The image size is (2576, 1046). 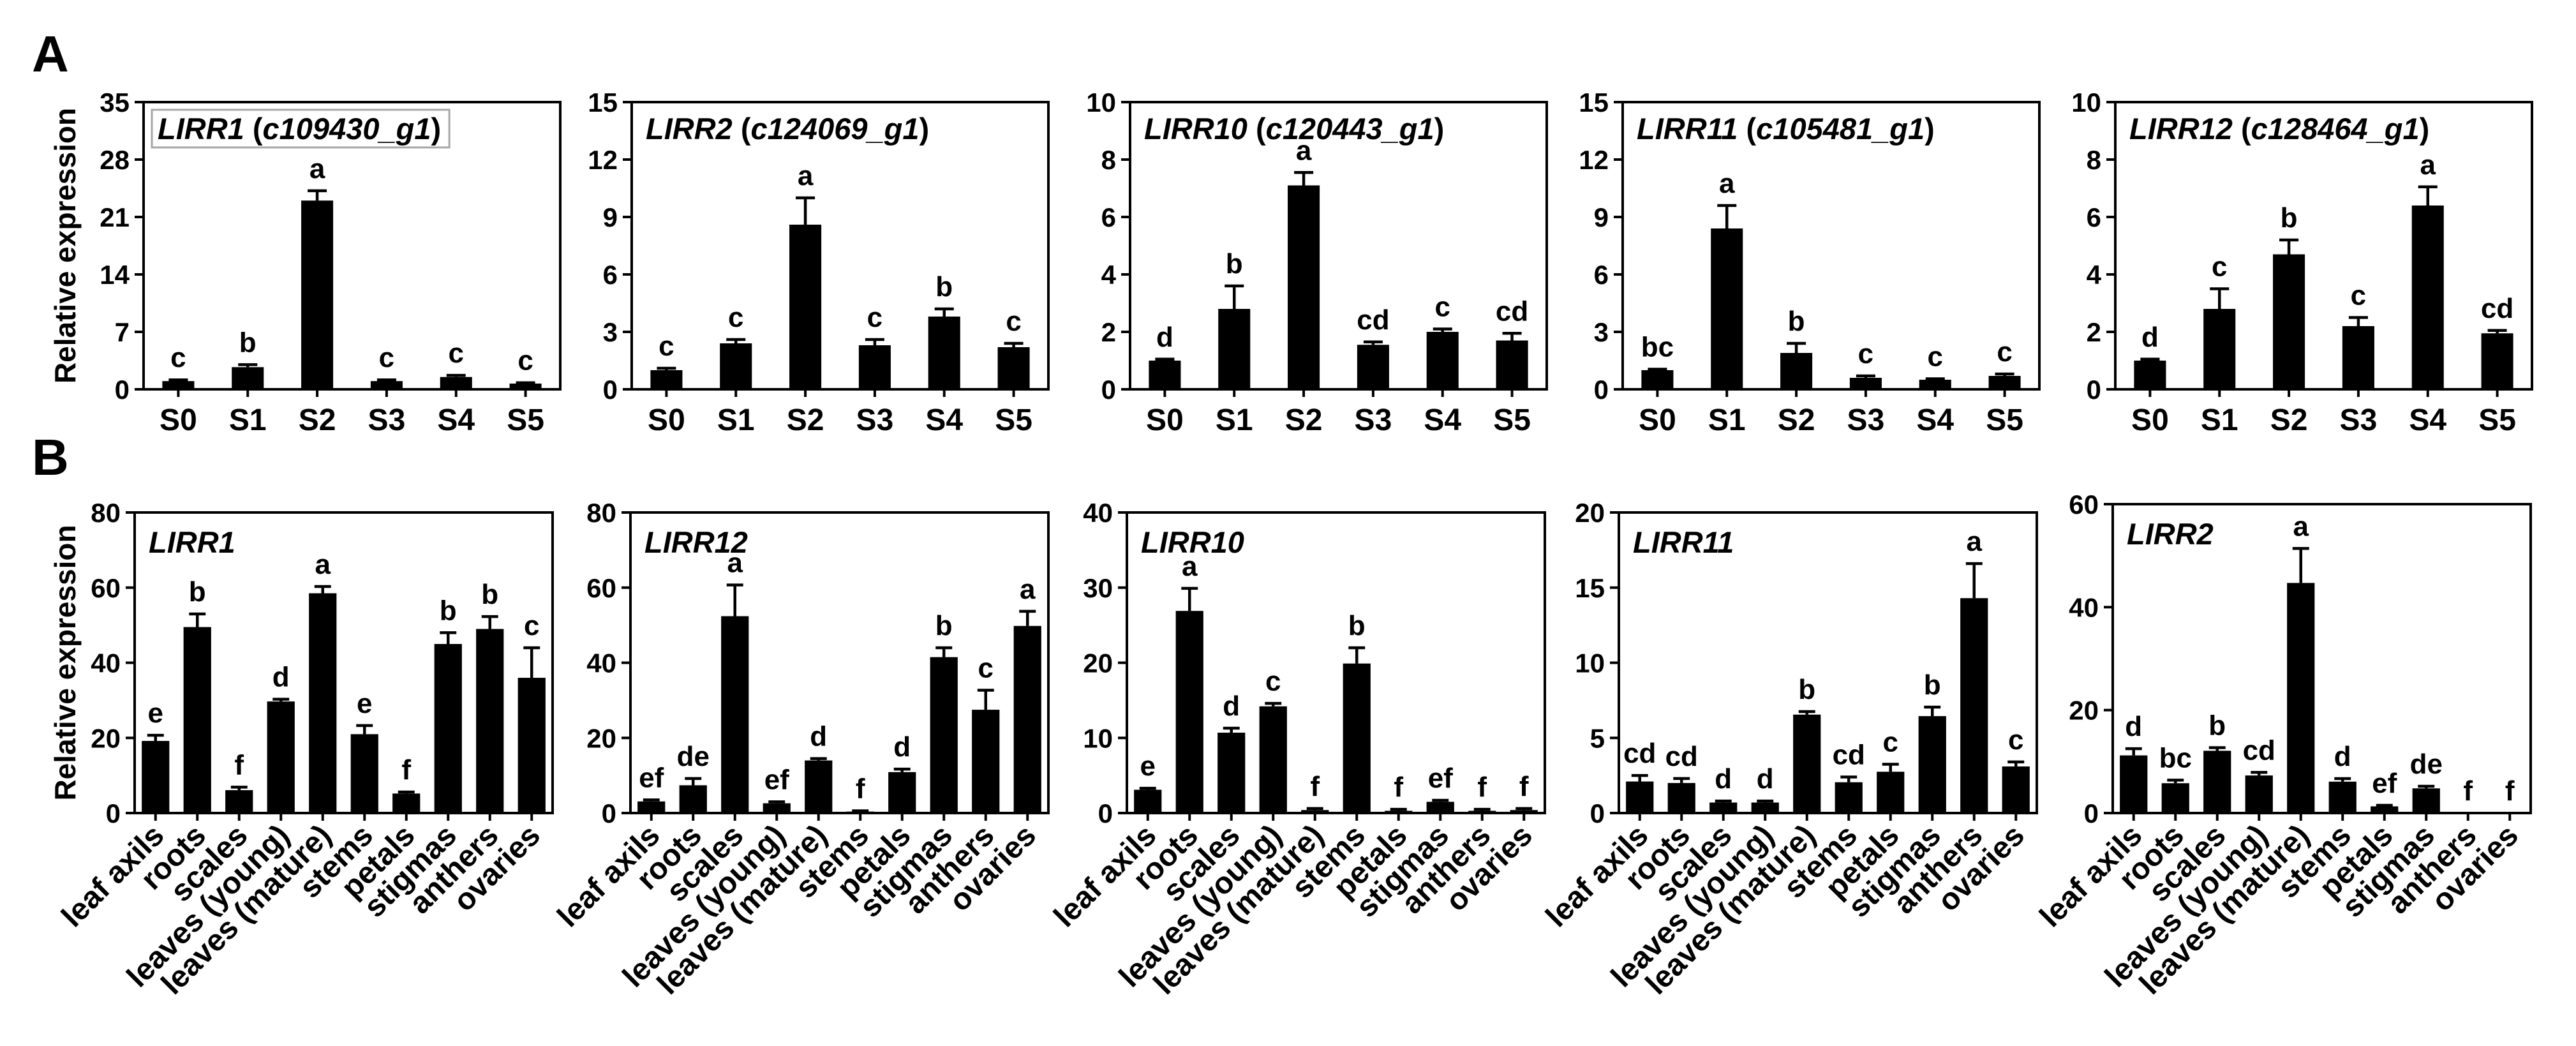 What do you see at coordinates (1594, 160) in the screenshot?
I see `y-tick-label: 12` at bounding box center [1594, 160].